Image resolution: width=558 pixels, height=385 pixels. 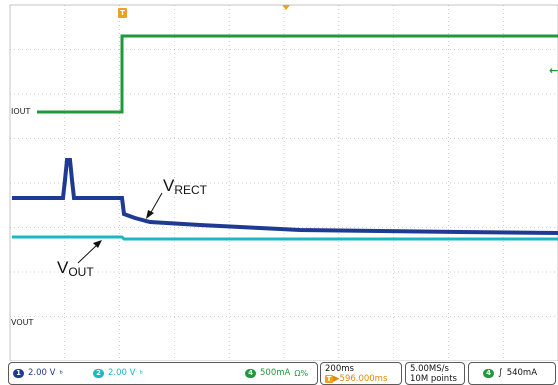 I want to click on vertical-settings-box: 1 2.00 V ᵇ 2 2.00 V ᵇ 4 500mA Ω%, so click(x=163, y=373).